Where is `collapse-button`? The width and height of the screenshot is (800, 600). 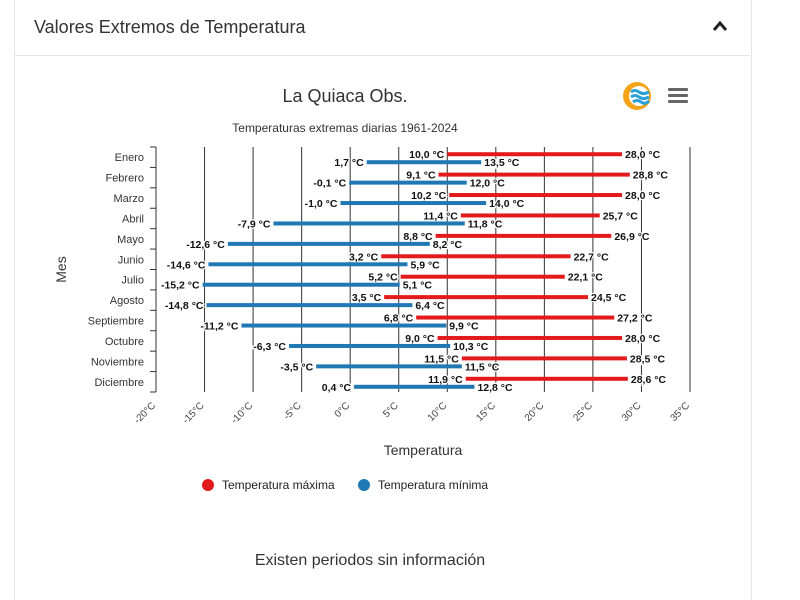 collapse-button is located at coordinates (720, 26).